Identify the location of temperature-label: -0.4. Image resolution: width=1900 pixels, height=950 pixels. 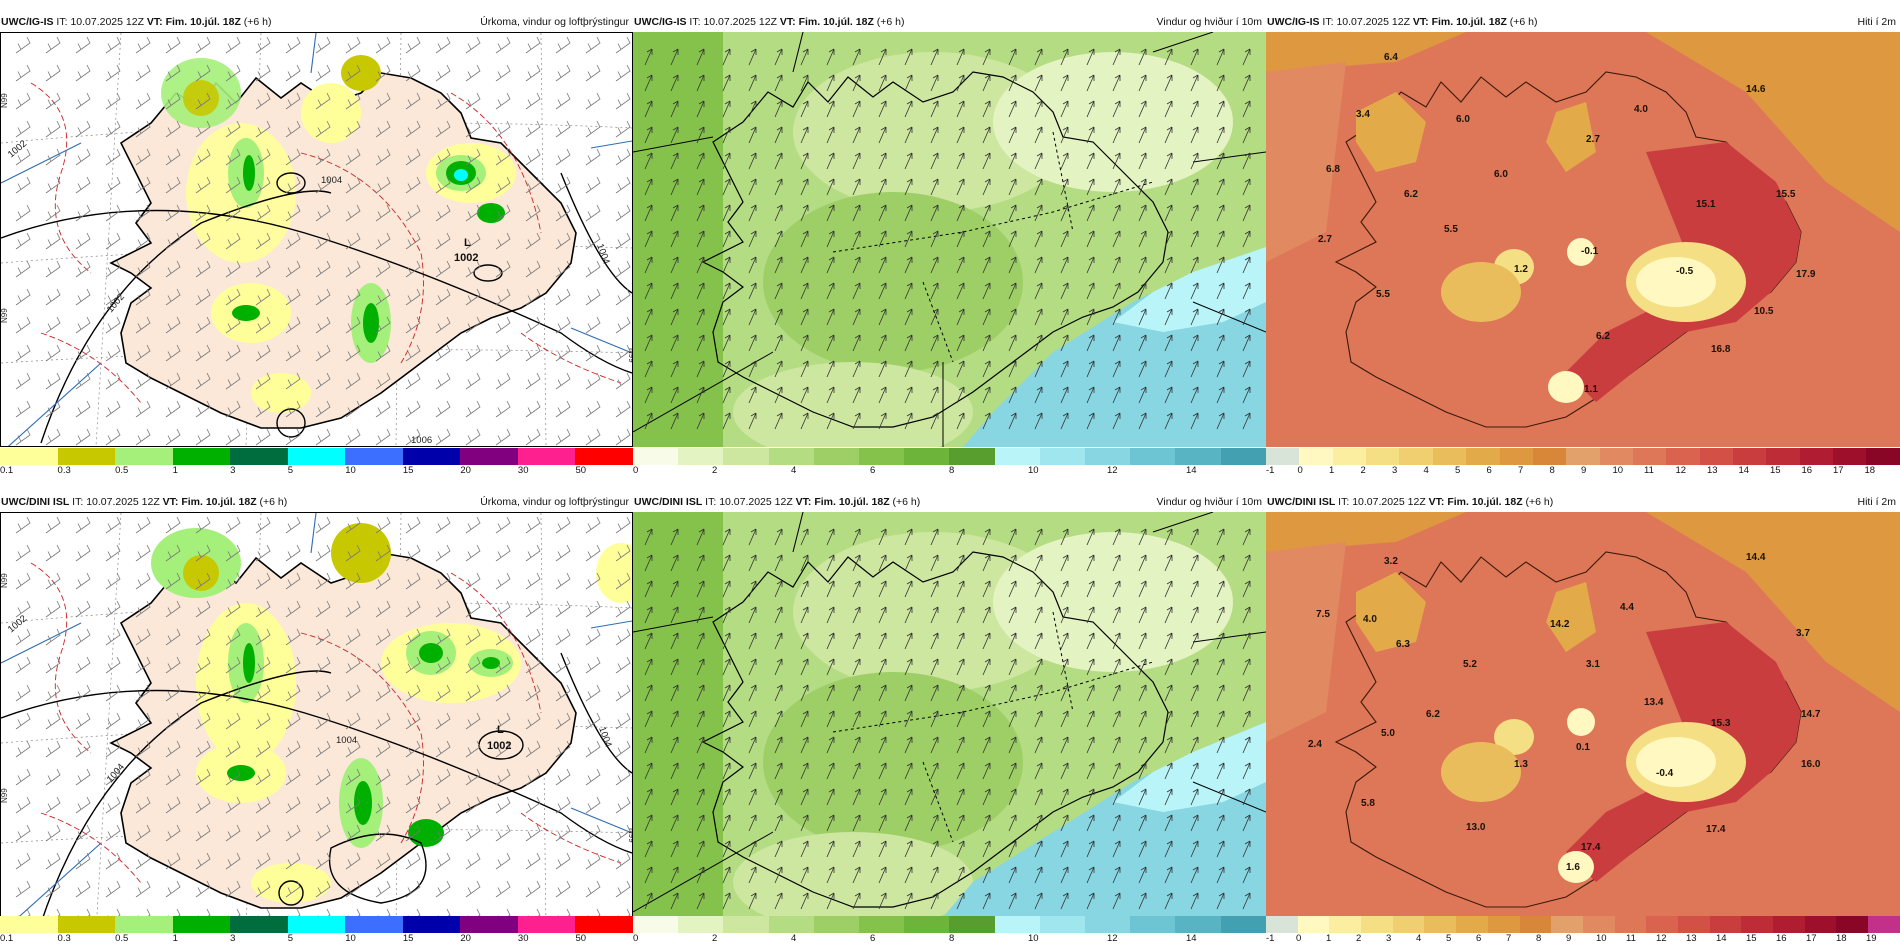
(1665, 773).